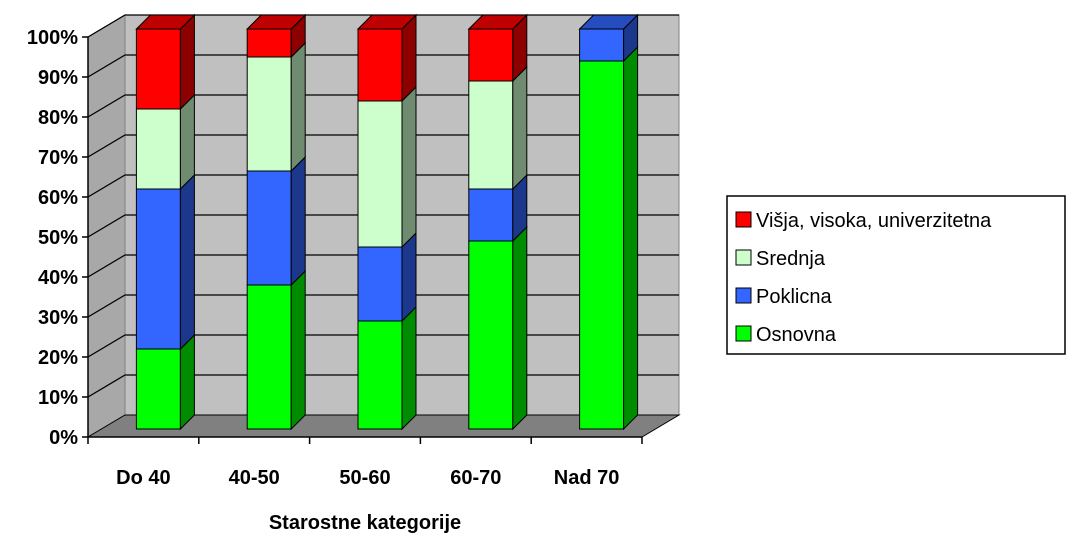  I want to click on x-tick-labels: Do 40 40-50 50-60 60-70 Nad 70, so click(367, 478).